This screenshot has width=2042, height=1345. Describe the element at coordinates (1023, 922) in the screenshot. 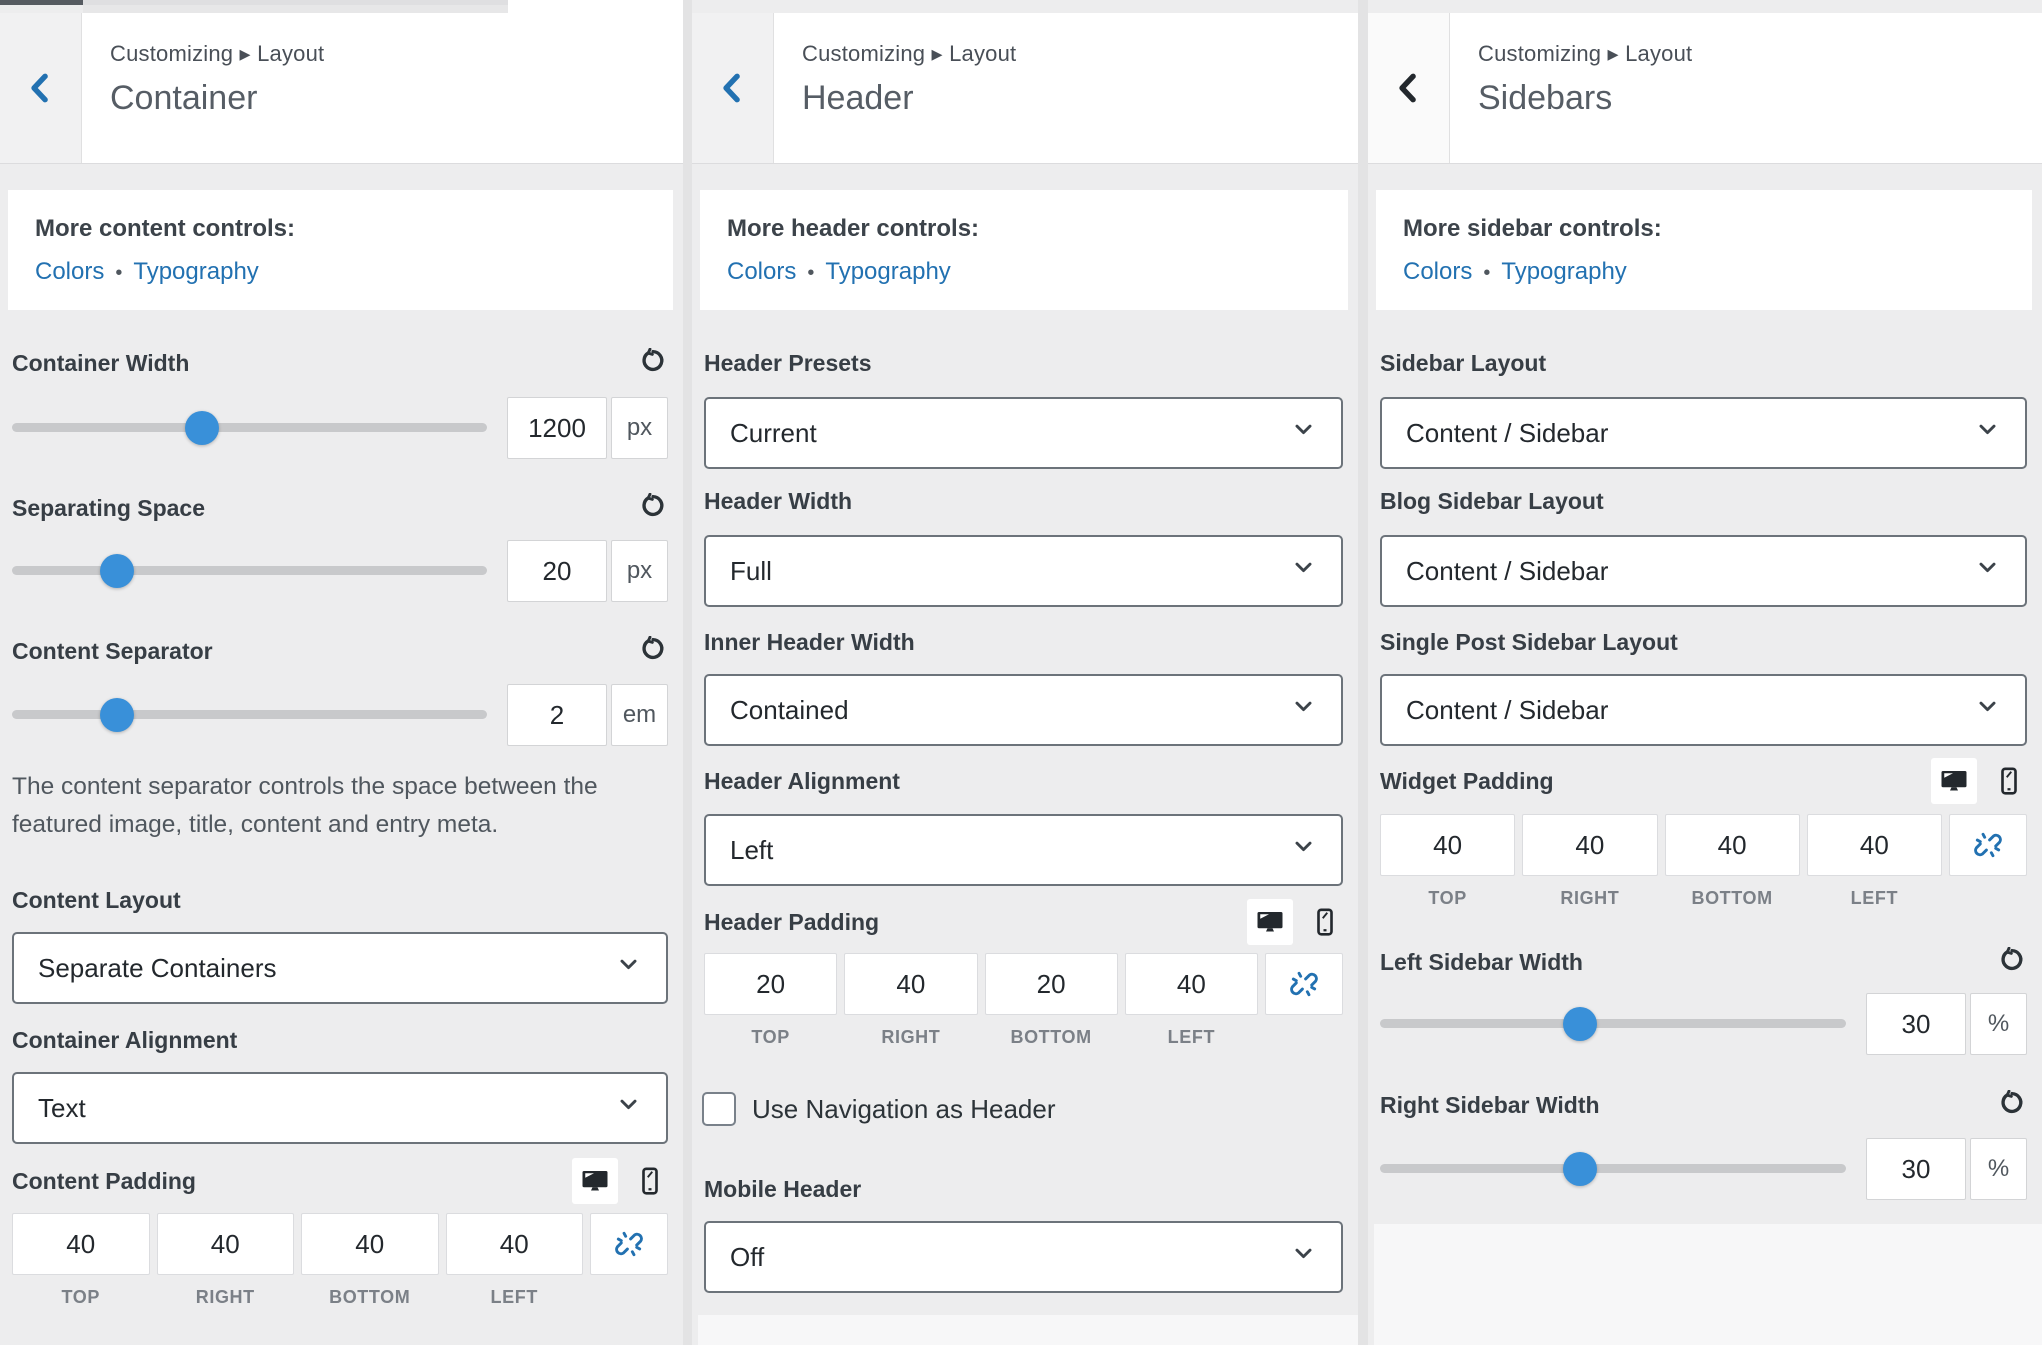

I see `section-header-padding-label-row: Header Padding` at that location.